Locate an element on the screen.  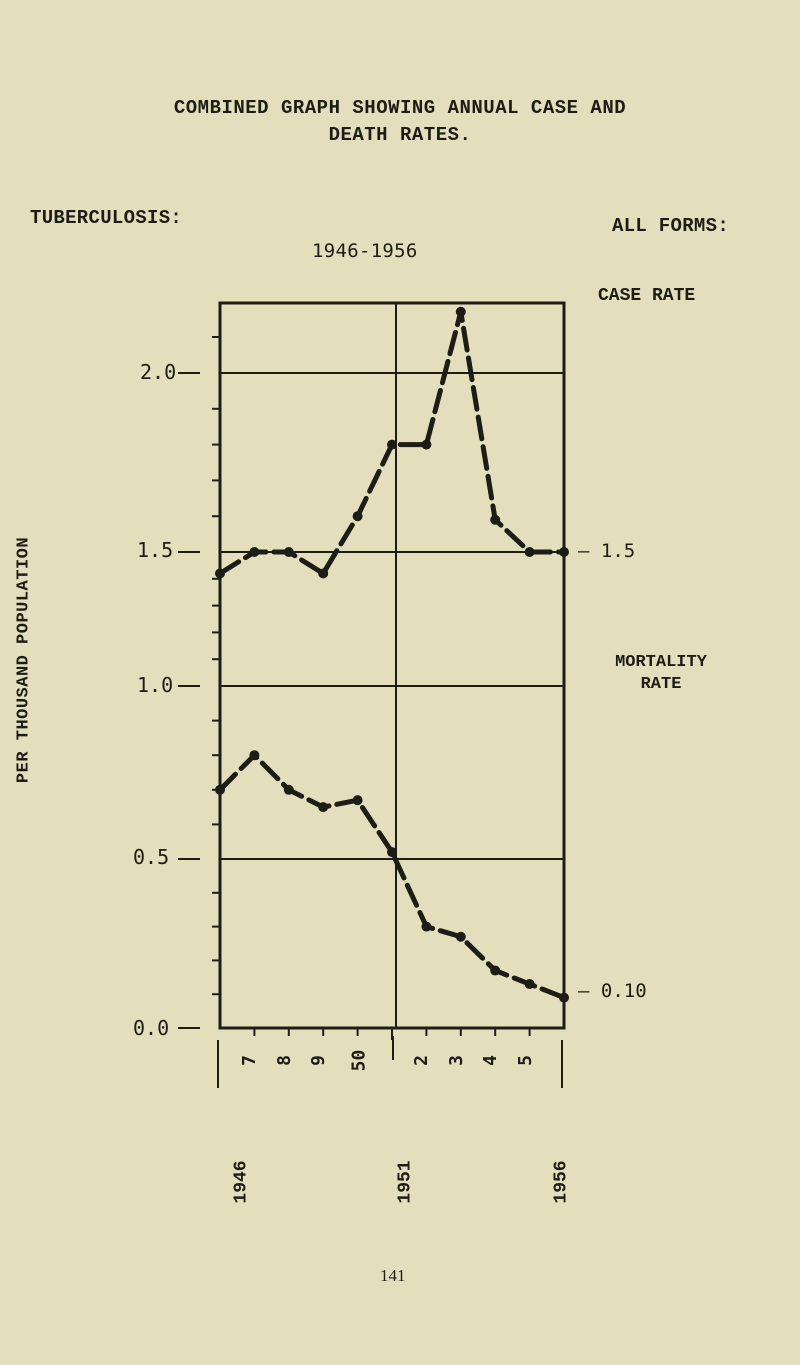
x-year-1951: 1951 is located at coordinates (405, 1182).